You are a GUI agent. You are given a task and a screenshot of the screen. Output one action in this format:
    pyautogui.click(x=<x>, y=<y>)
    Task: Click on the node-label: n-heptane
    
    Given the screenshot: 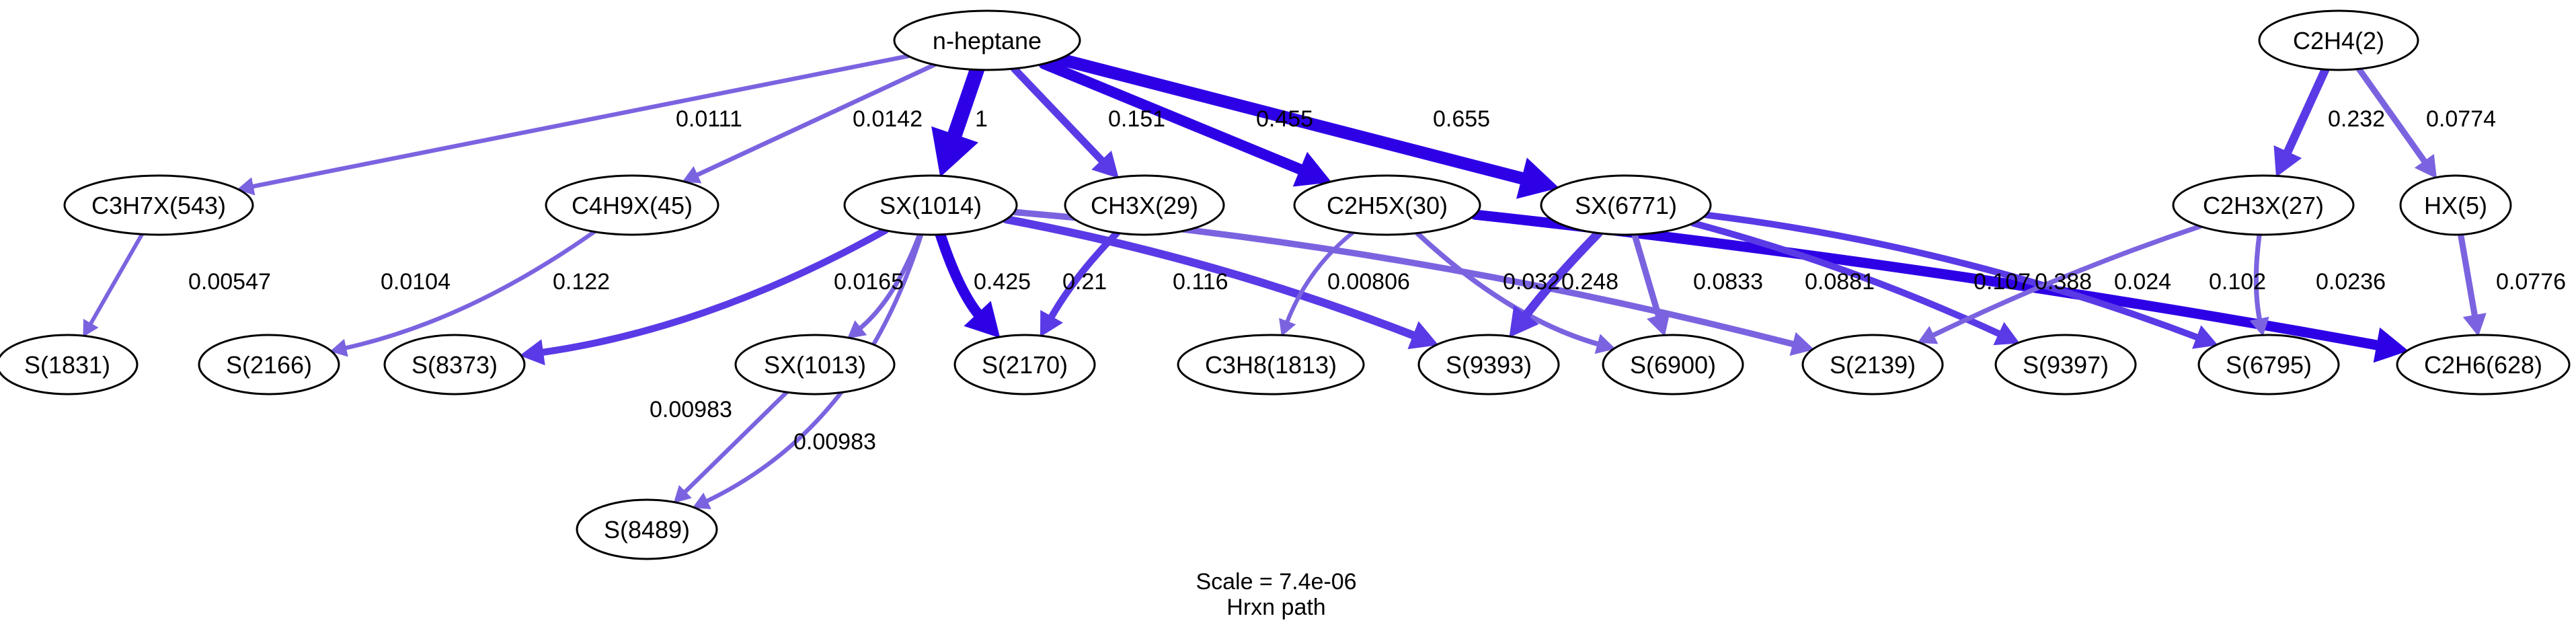 What is the action you would take?
    pyautogui.click(x=987, y=40)
    